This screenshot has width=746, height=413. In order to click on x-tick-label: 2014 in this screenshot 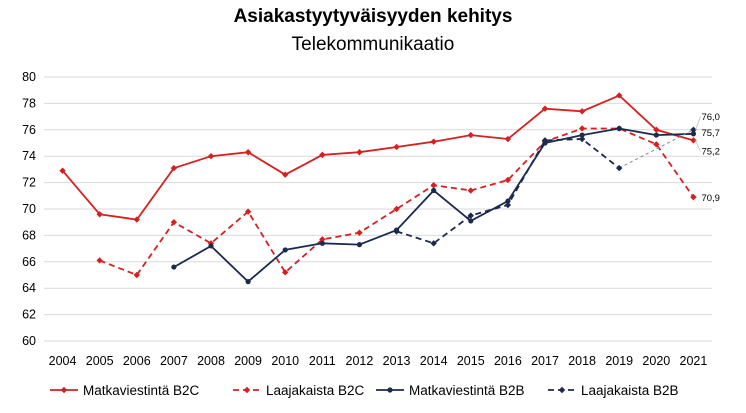, I will do `click(434, 361)`.